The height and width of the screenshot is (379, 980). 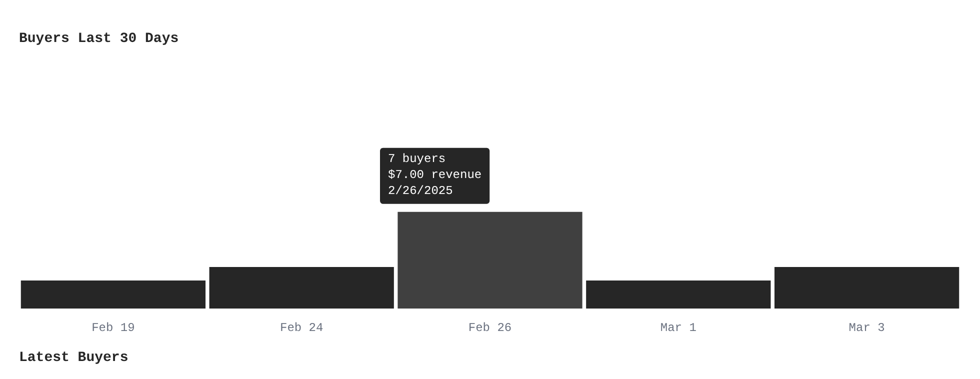 I want to click on x-tick-label: Feb 24, so click(x=302, y=327).